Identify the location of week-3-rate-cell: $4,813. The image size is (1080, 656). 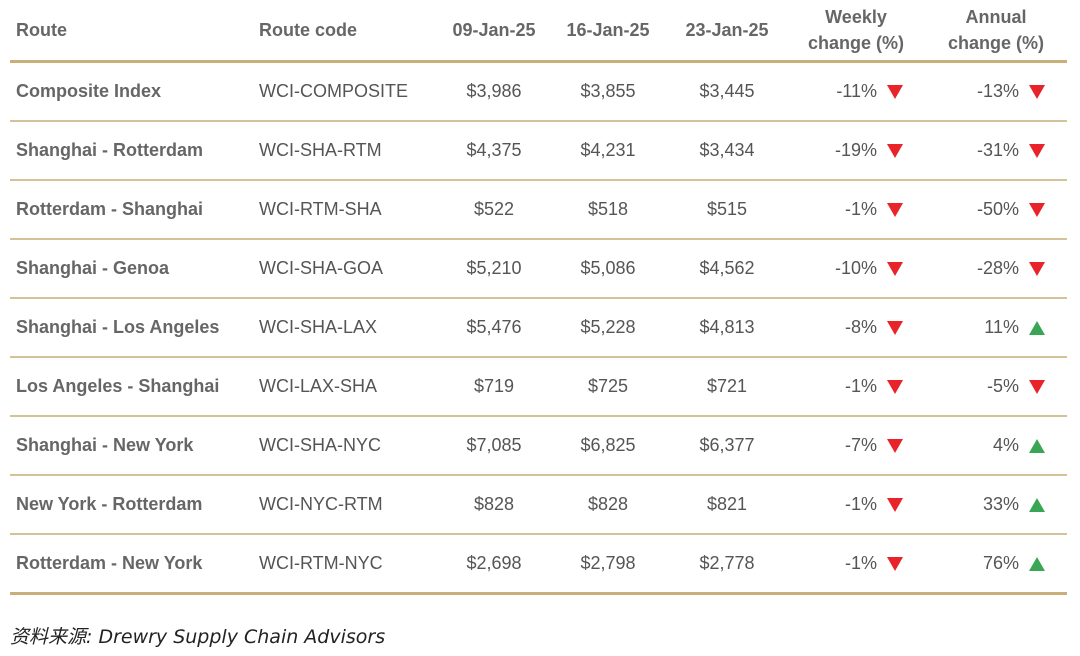
(727, 328).